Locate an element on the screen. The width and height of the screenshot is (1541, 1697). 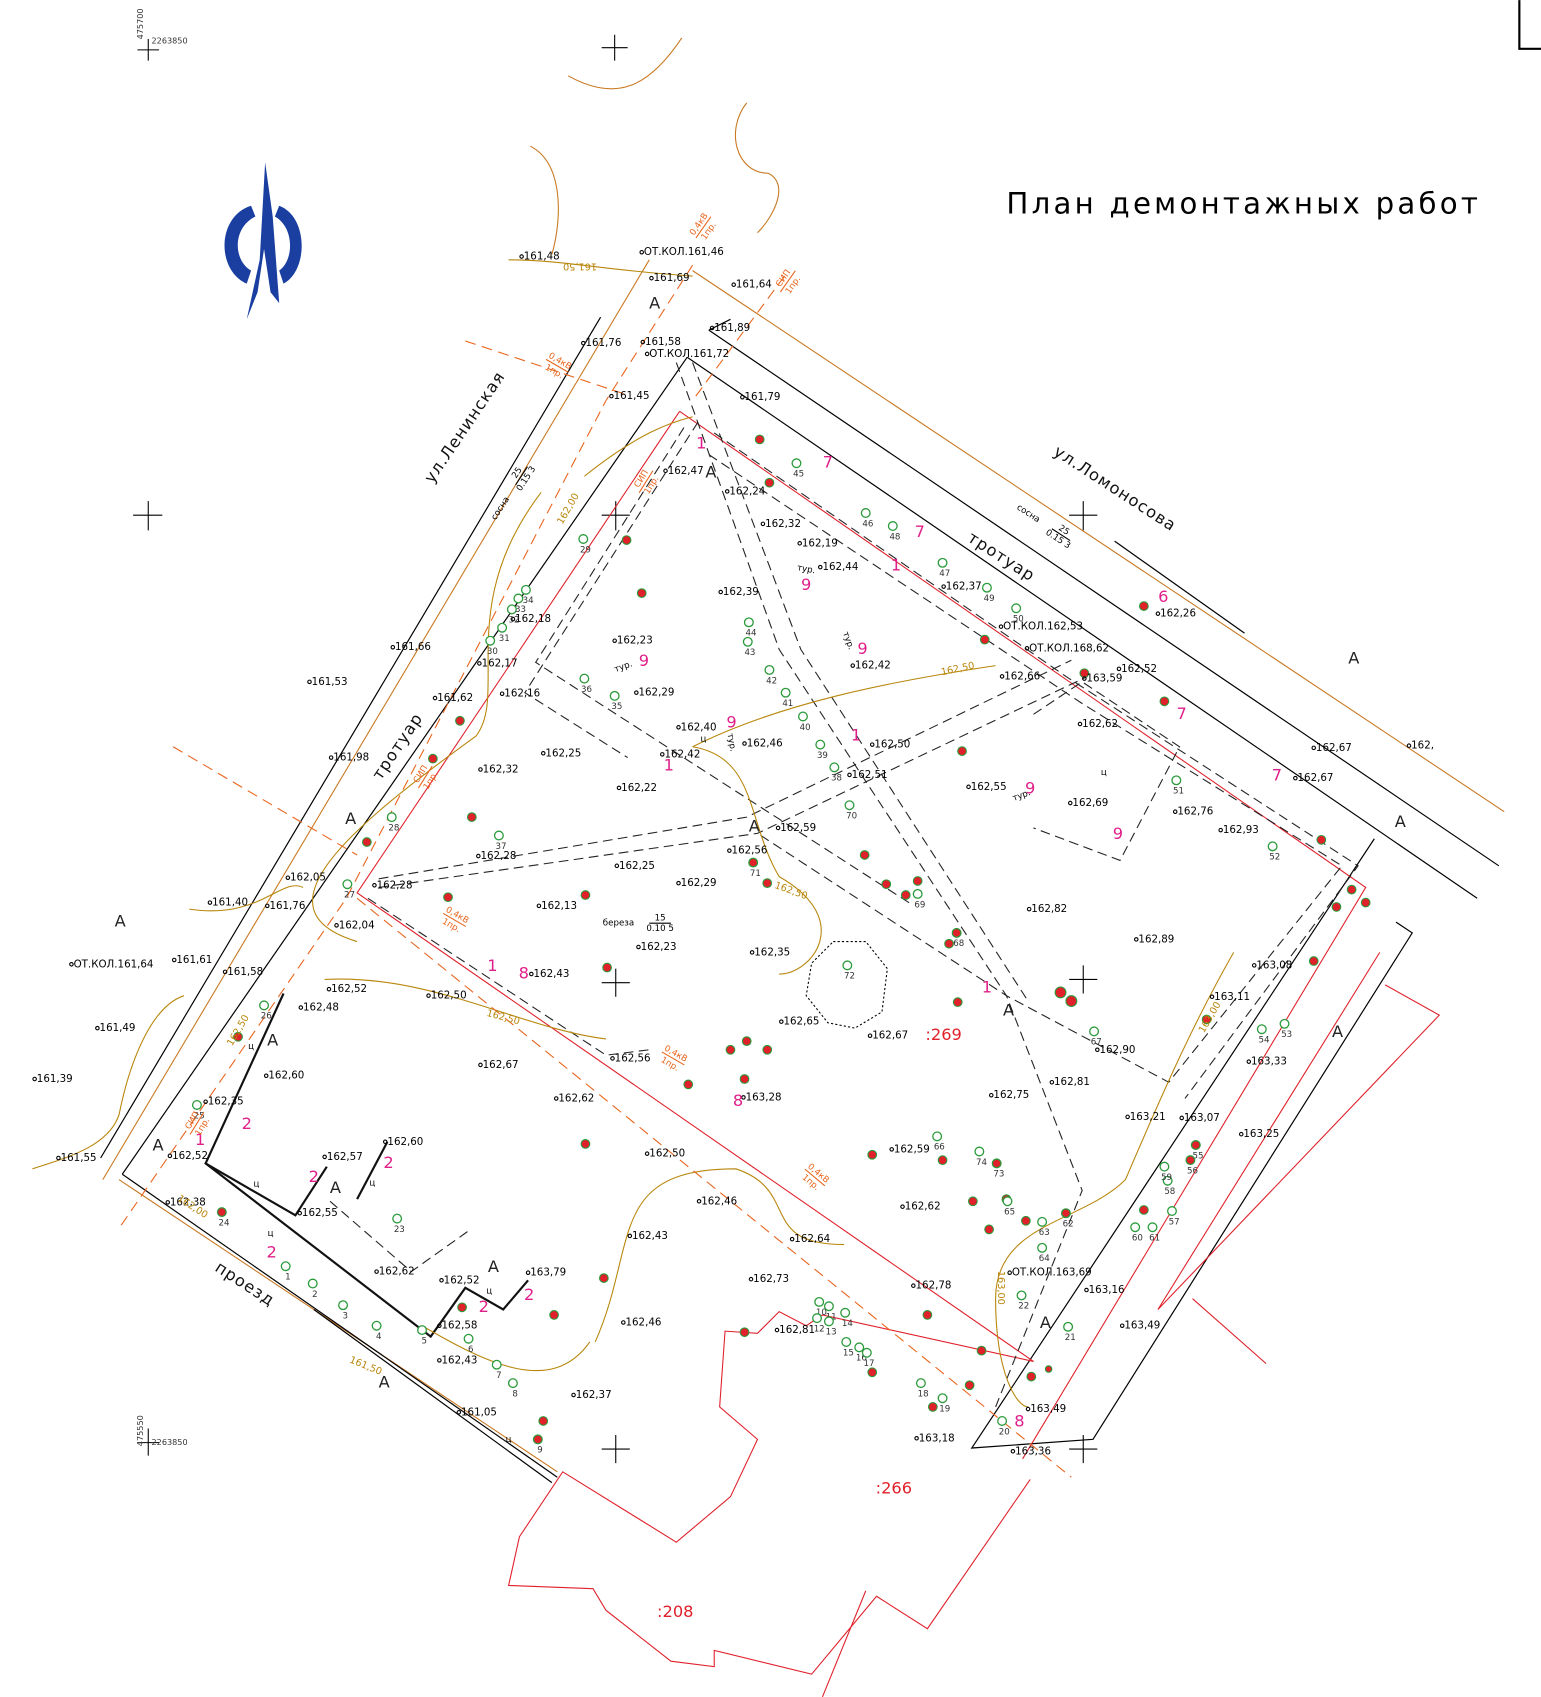
tree-number: 1 is located at coordinates (288, 1278).